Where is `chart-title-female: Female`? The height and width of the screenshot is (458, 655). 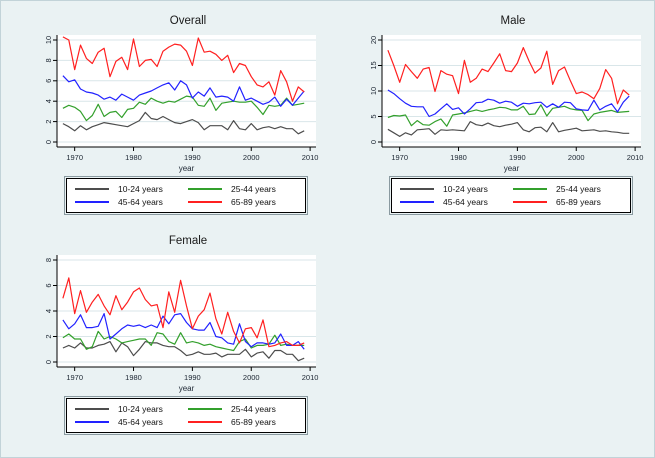 chart-title-female: Female is located at coordinates (188, 241).